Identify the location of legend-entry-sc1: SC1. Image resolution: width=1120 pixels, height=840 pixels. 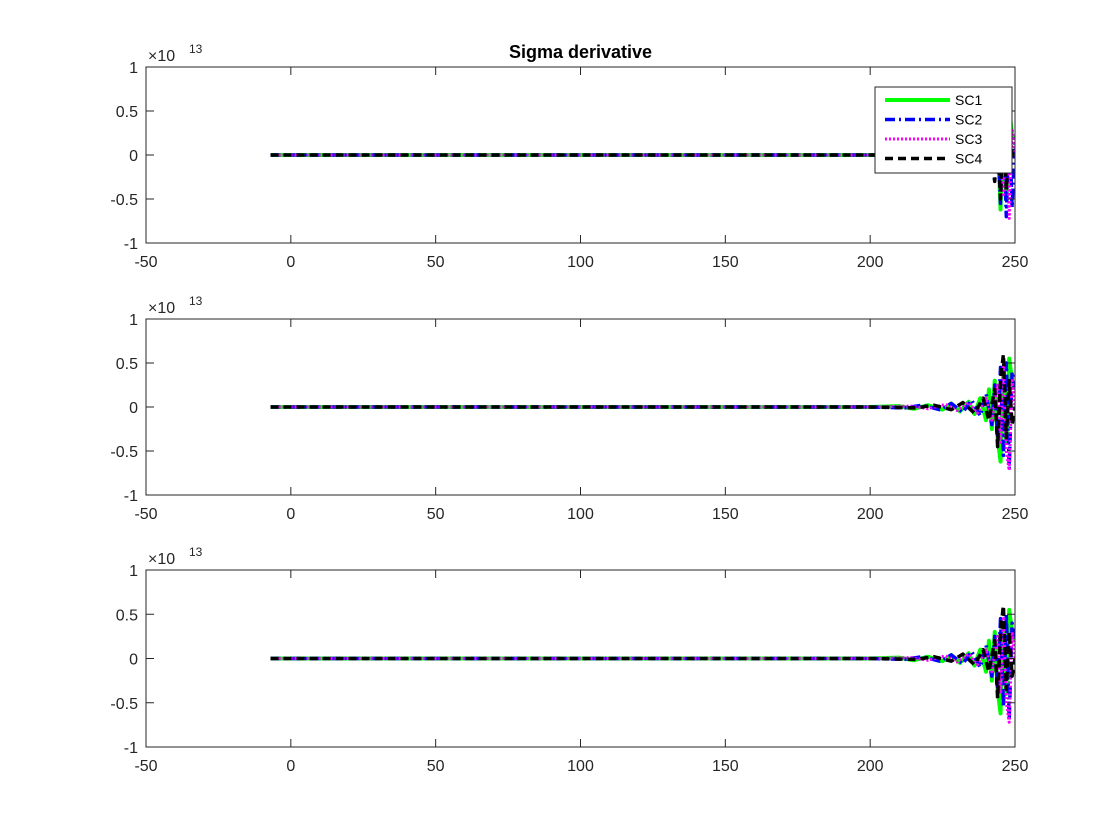
(968, 100).